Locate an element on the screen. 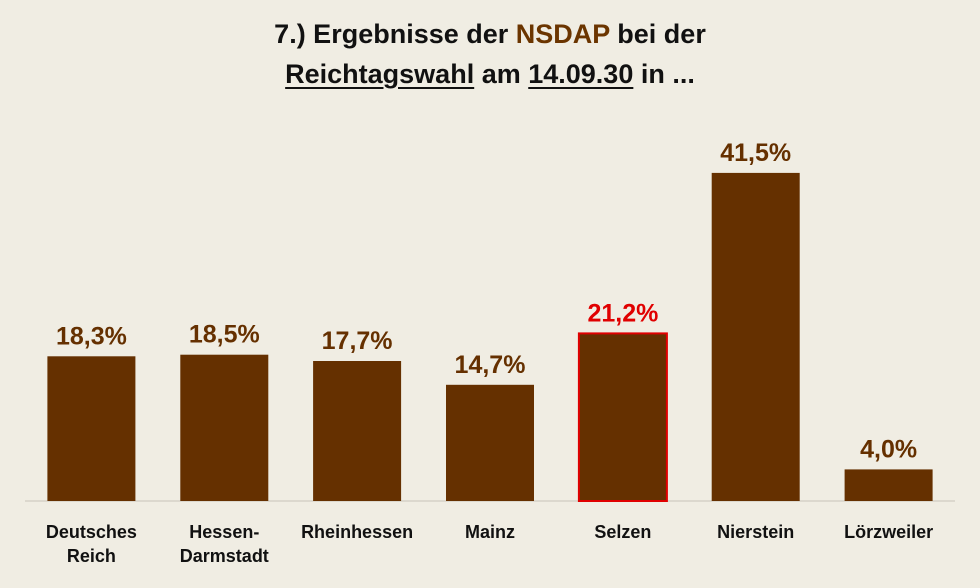 The width and height of the screenshot is (980, 588). category-label-line: Darmstadt is located at coordinates (224, 556).